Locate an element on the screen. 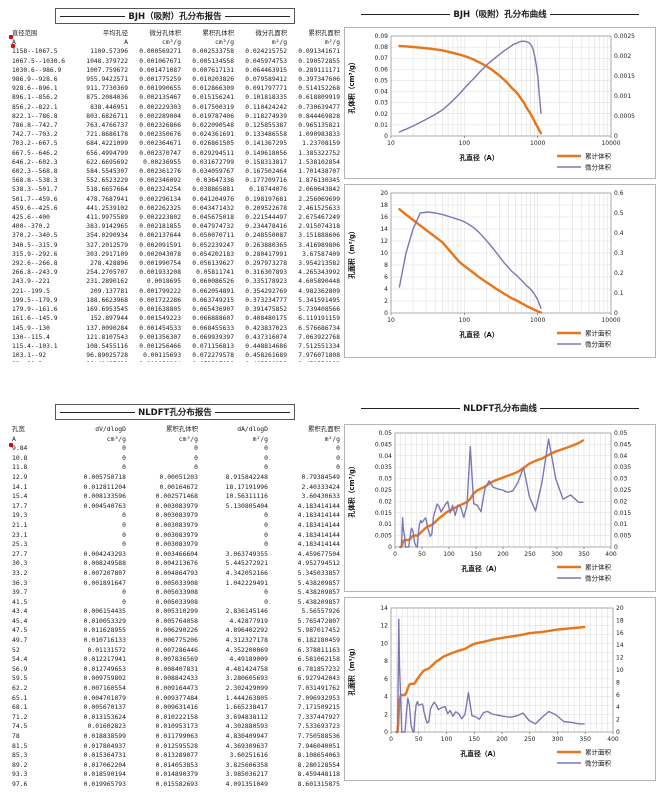  svg-text: 孔面积（m²/g） is located at coordinates (351, 252).